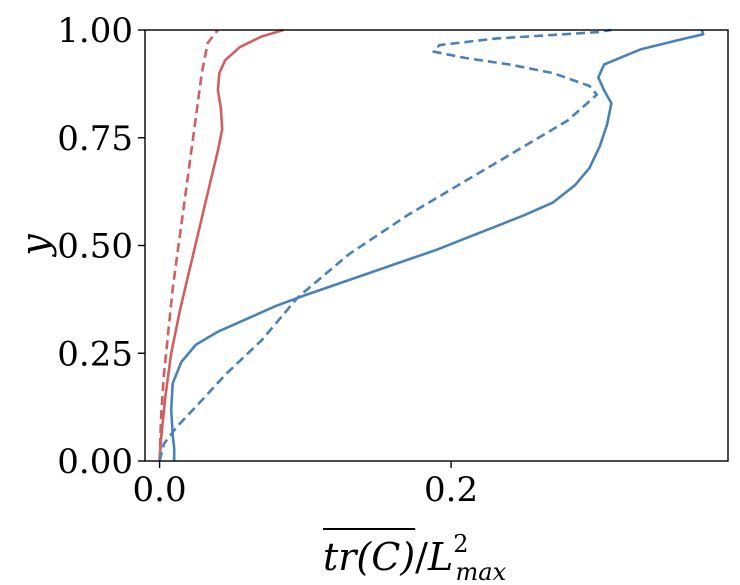 The width and height of the screenshot is (740, 585). I want to click on y-tick-label: 0.00, so click(95, 462).